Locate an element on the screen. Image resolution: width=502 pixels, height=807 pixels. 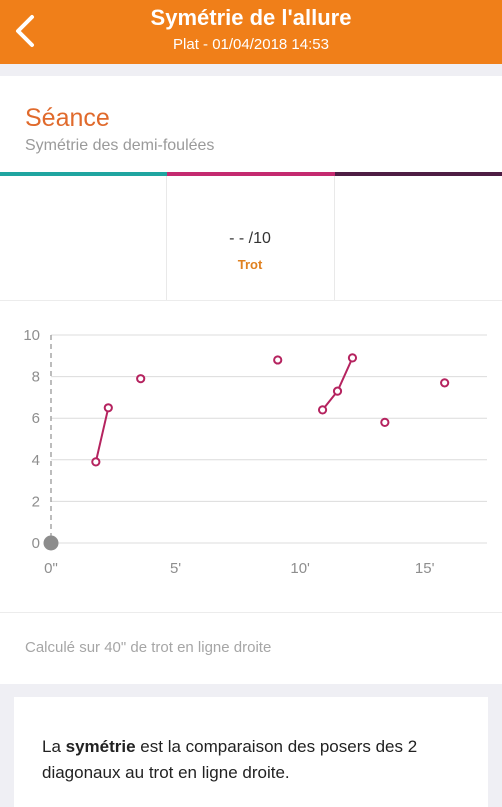
x-tick-label: 10' is located at coordinates (300, 568).